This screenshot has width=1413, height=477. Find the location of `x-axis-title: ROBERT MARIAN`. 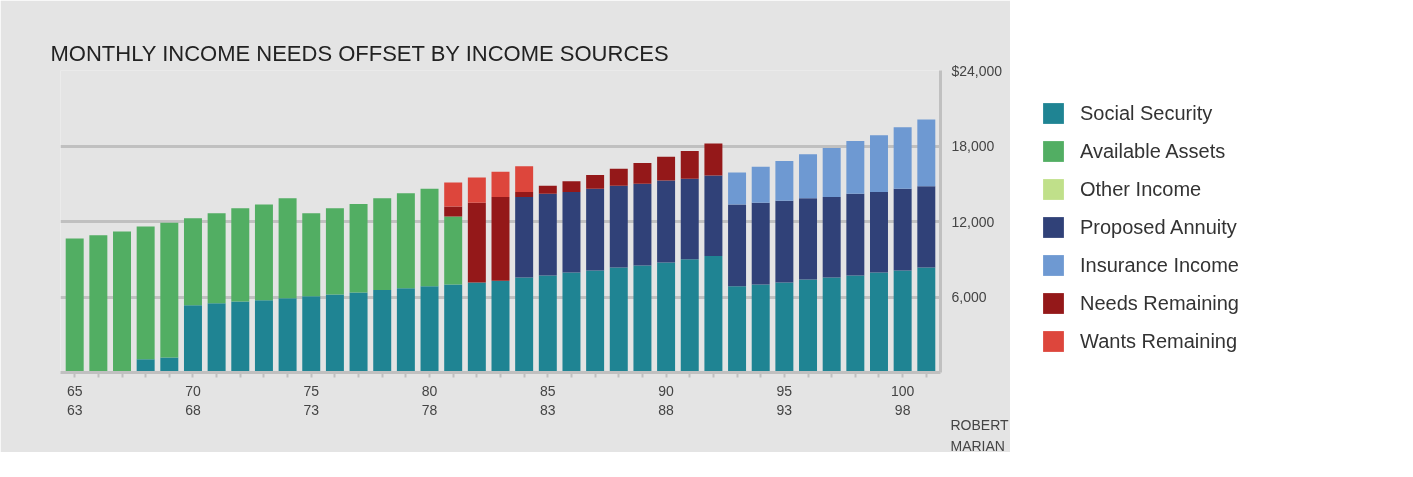

x-axis-title: ROBERT MARIAN is located at coordinates (980, 435).